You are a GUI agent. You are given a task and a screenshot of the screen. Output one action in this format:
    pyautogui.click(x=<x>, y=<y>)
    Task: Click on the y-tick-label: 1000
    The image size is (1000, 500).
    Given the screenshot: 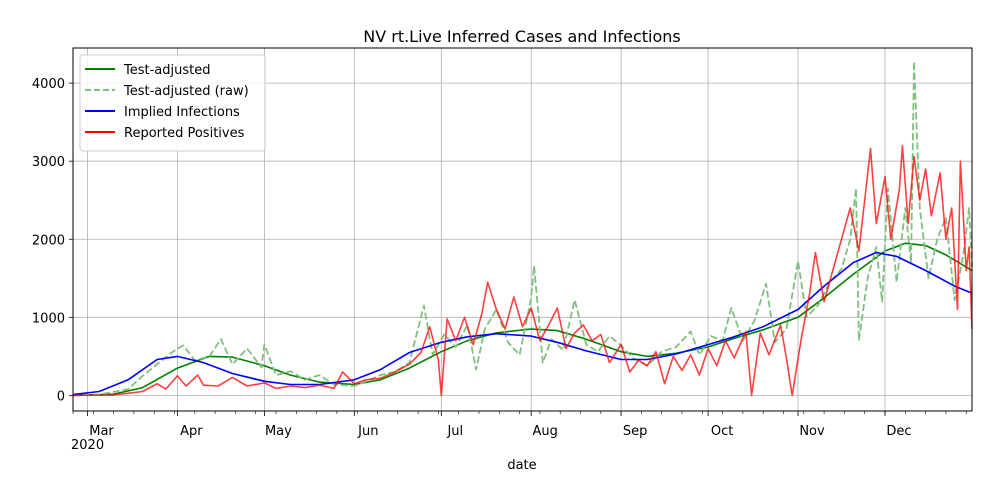 What is the action you would take?
    pyautogui.click(x=48, y=318)
    